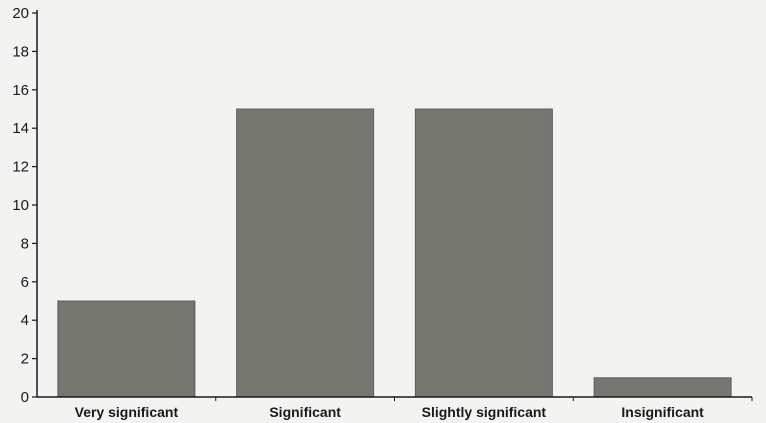 This screenshot has width=766, height=423. I want to click on y-tick-label: 12, so click(20, 167).